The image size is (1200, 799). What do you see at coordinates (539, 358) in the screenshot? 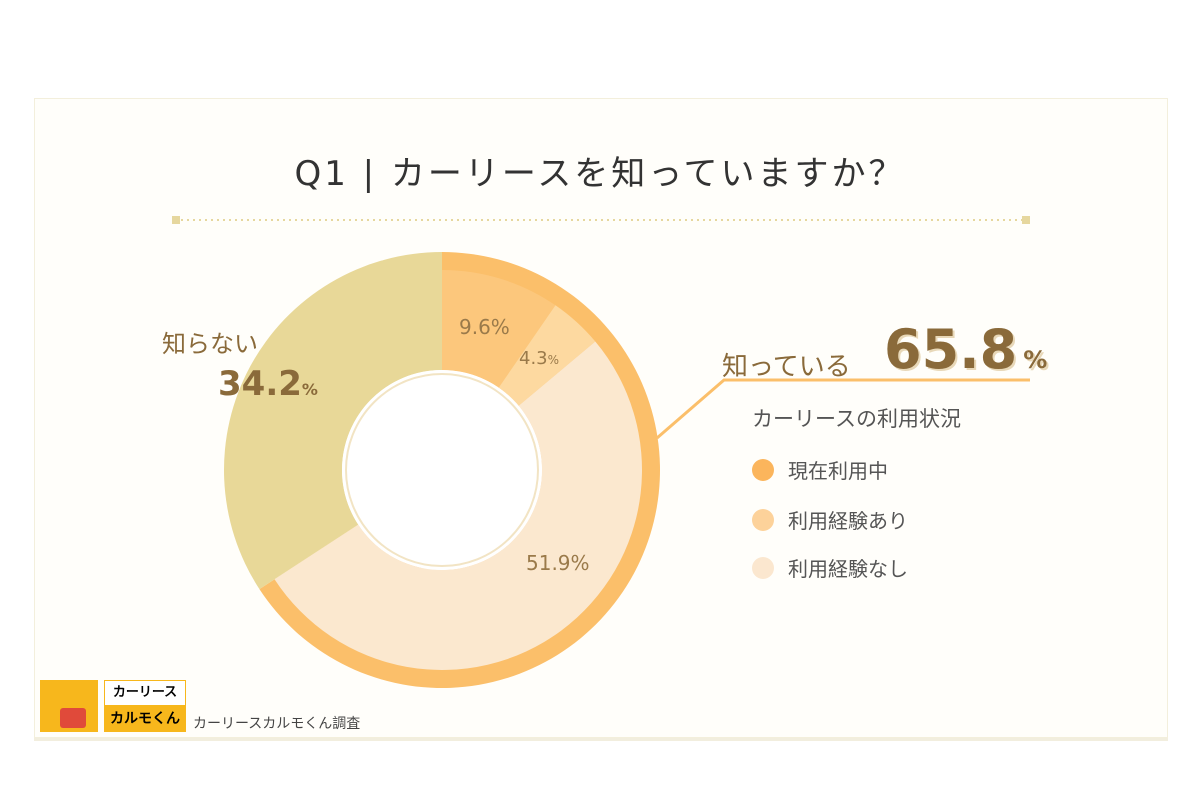
I see `value-experienced: 4.3%` at bounding box center [539, 358].